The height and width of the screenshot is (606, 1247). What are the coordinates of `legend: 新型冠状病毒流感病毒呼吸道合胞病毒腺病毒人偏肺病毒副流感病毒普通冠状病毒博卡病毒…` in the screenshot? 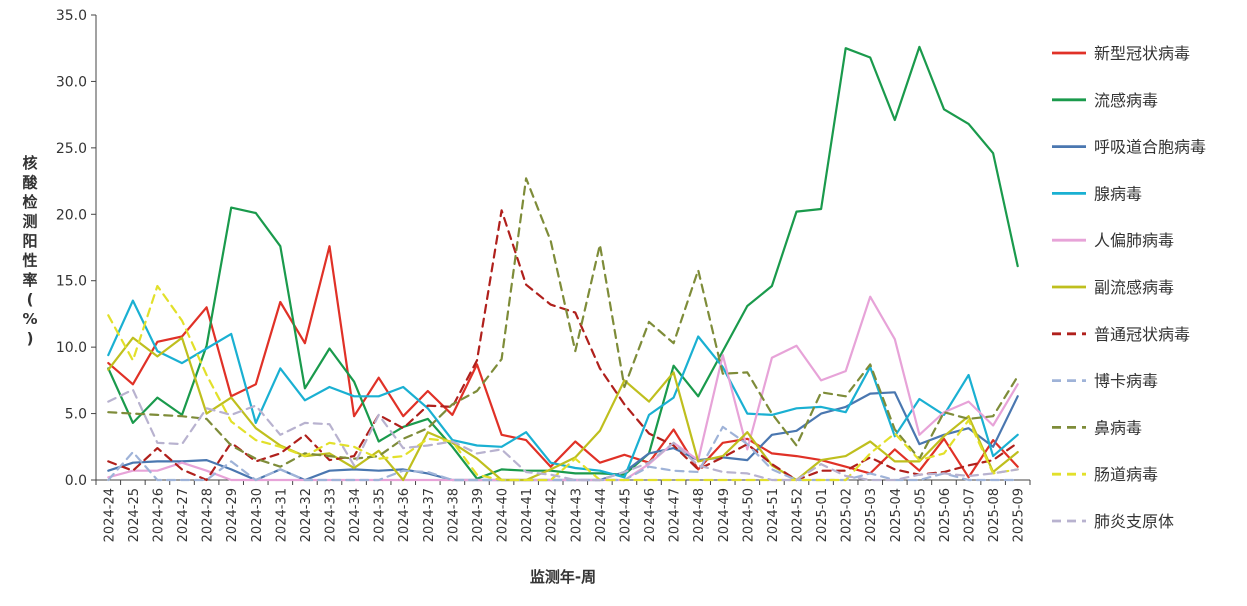 It's located at (1129, 287).